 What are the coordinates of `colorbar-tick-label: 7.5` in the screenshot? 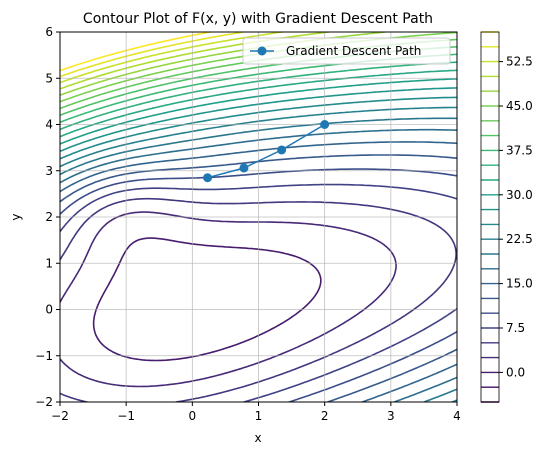 It's located at (515, 328).